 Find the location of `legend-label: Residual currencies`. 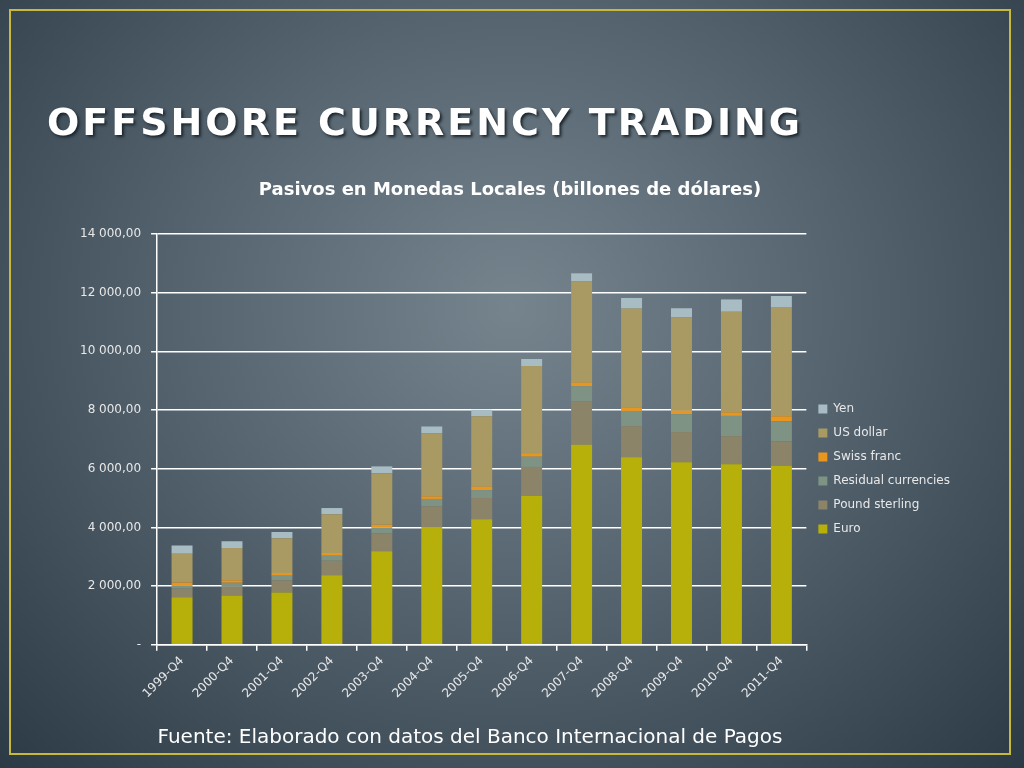

legend-label: Residual currencies is located at coordinates (892, 480).